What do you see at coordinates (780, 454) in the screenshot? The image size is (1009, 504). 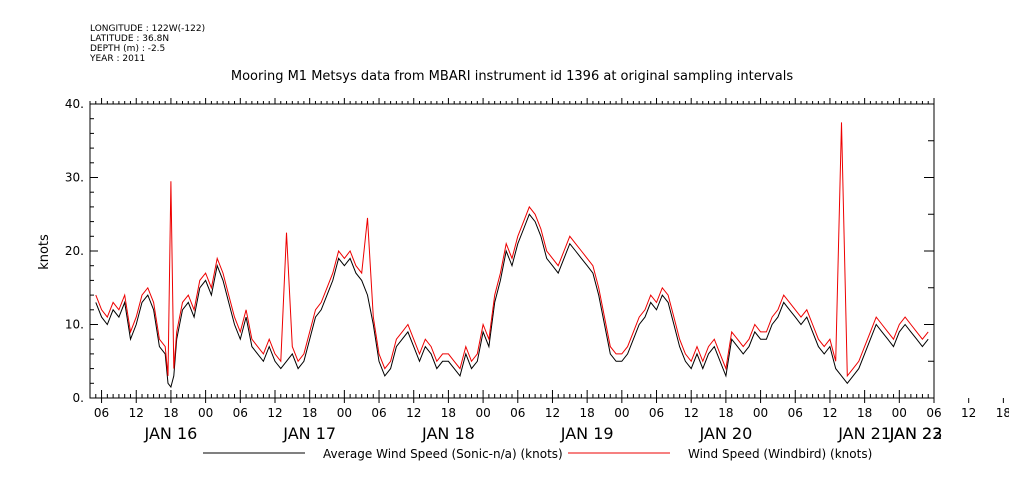 I see `legend-label-windbird: Wind Speed (Windbird) (knots)` at bounding box center [780, 454].